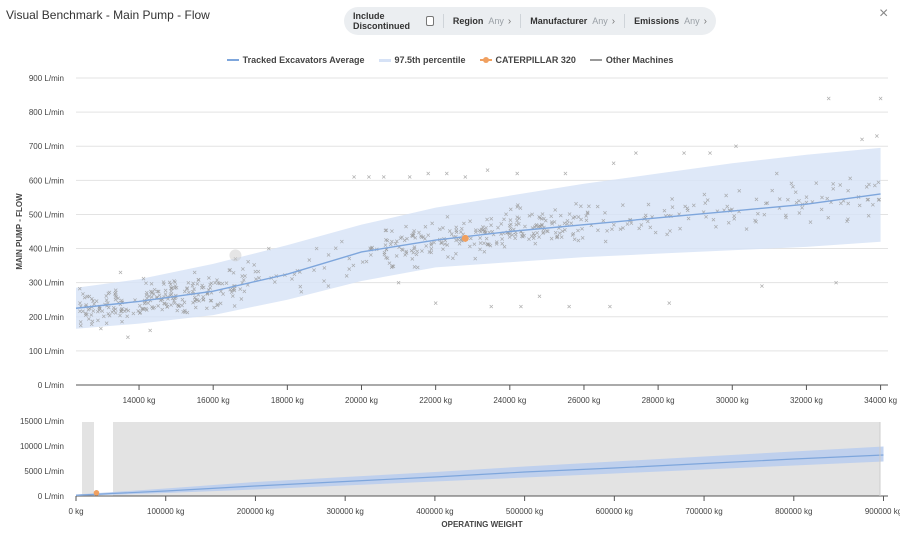 The height and width of the screenshot is (541, 900). I want to click on y-axis-title: MAIN PUMP - FLOW, so click(19, 231).